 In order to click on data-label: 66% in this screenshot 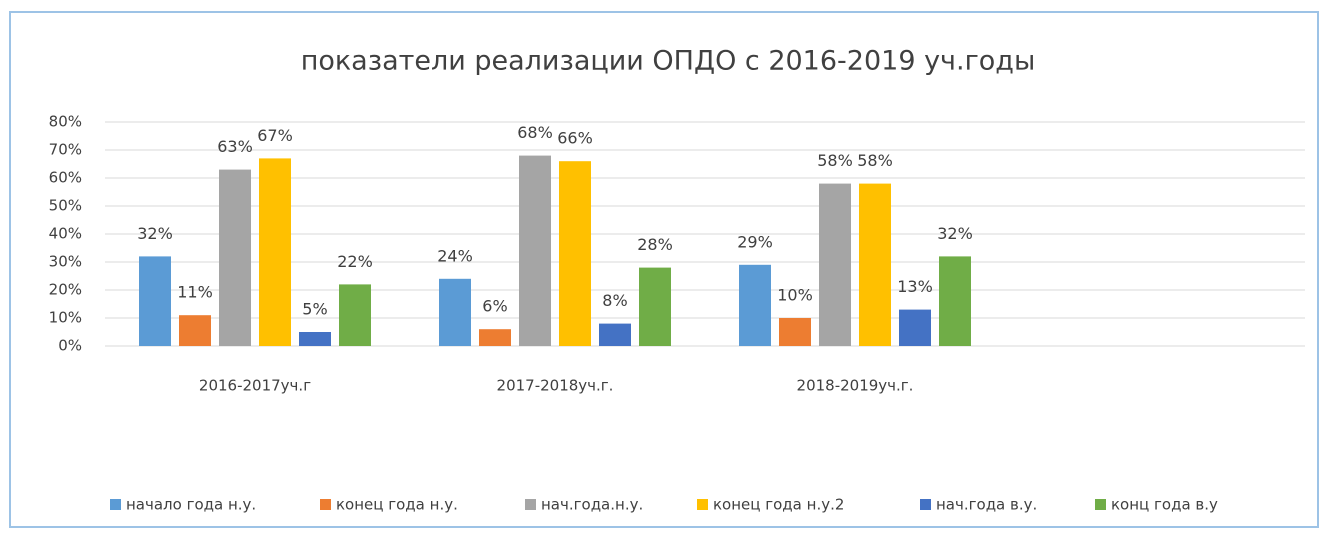, I will do `click(575, 138)`.